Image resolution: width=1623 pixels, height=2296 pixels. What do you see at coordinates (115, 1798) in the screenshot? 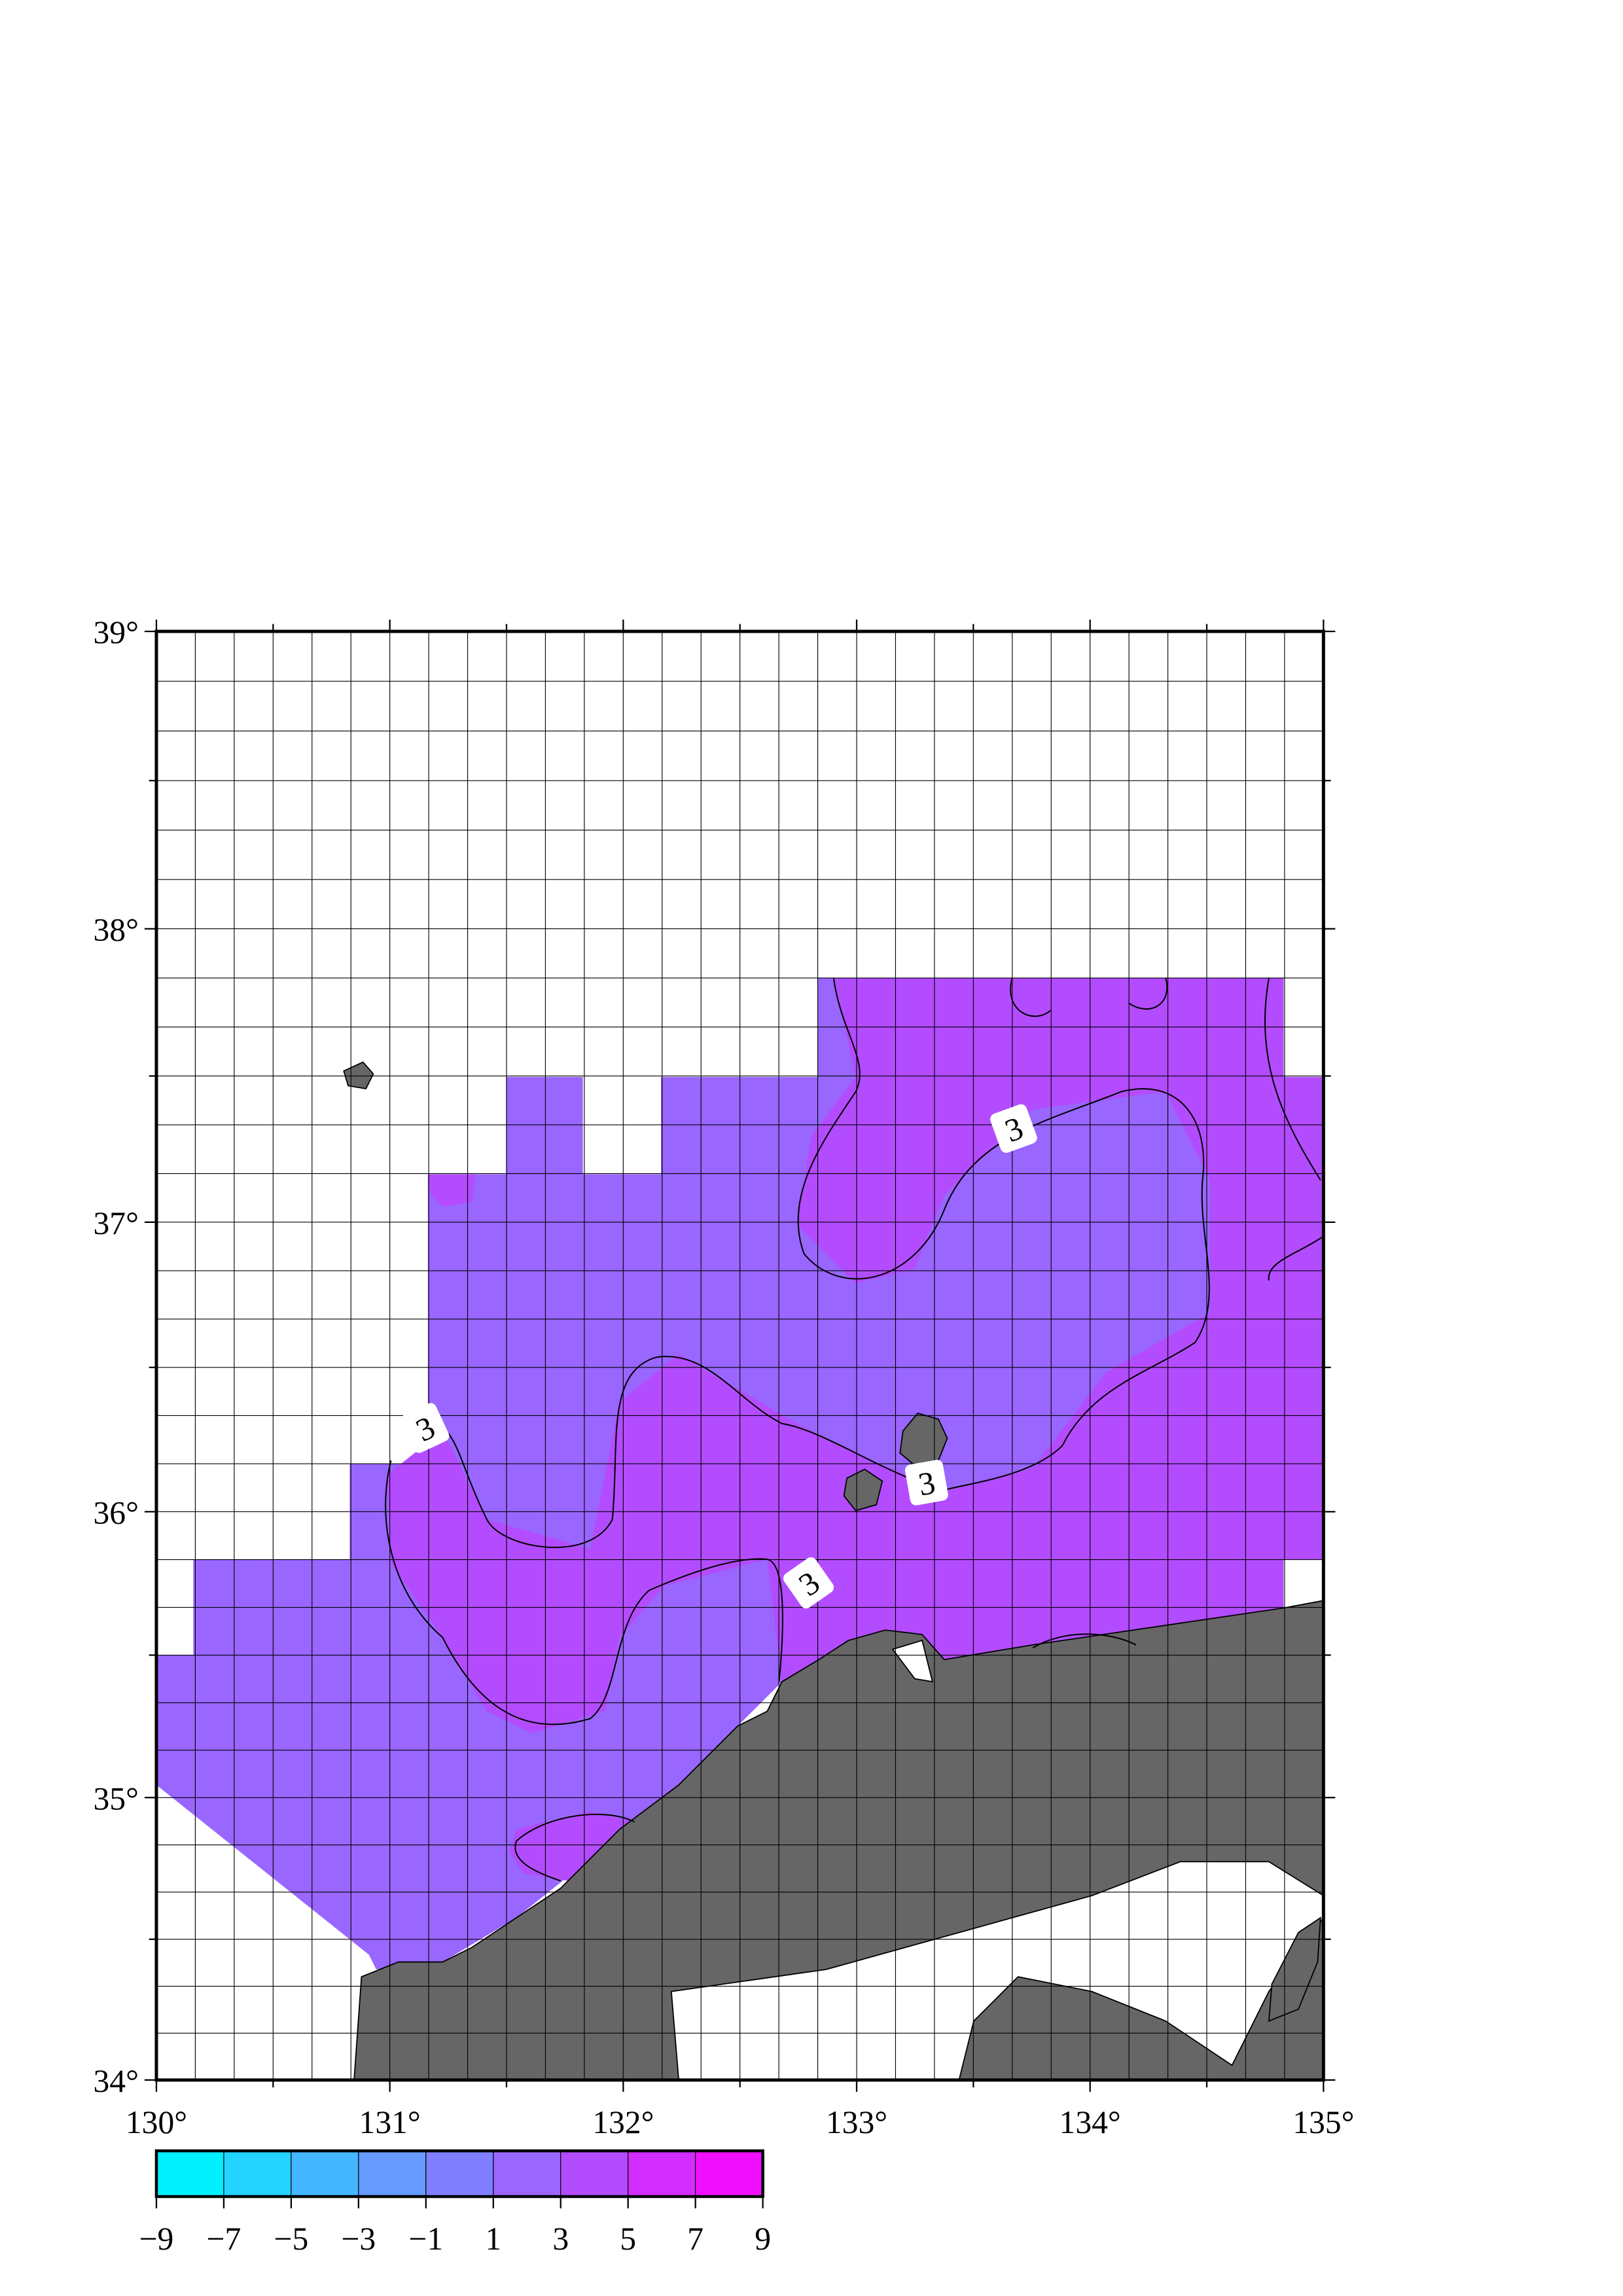
I see `y-tick-label: 35°` at bounding box center [115, 1798].